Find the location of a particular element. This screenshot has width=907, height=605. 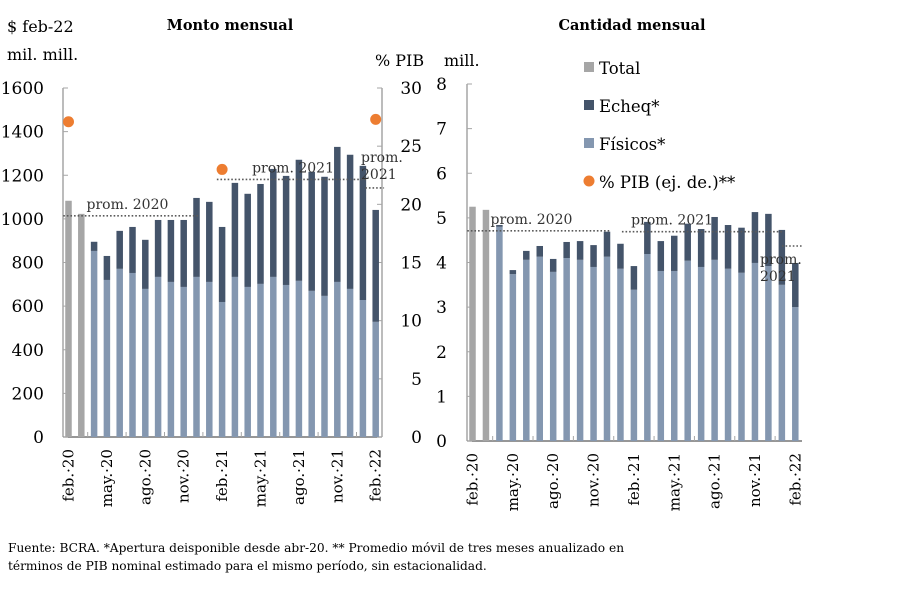

legend-item-pib: % PIB (ej. de.)** is located at coordinates (659, 182).